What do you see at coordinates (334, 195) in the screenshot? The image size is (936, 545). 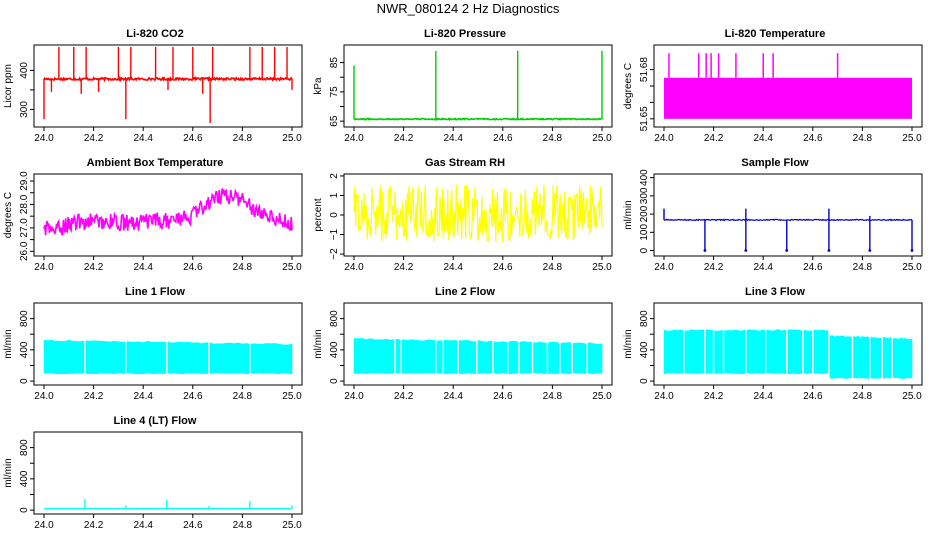 I see `y-tick-label: 1` at bounding box center [334, 195].